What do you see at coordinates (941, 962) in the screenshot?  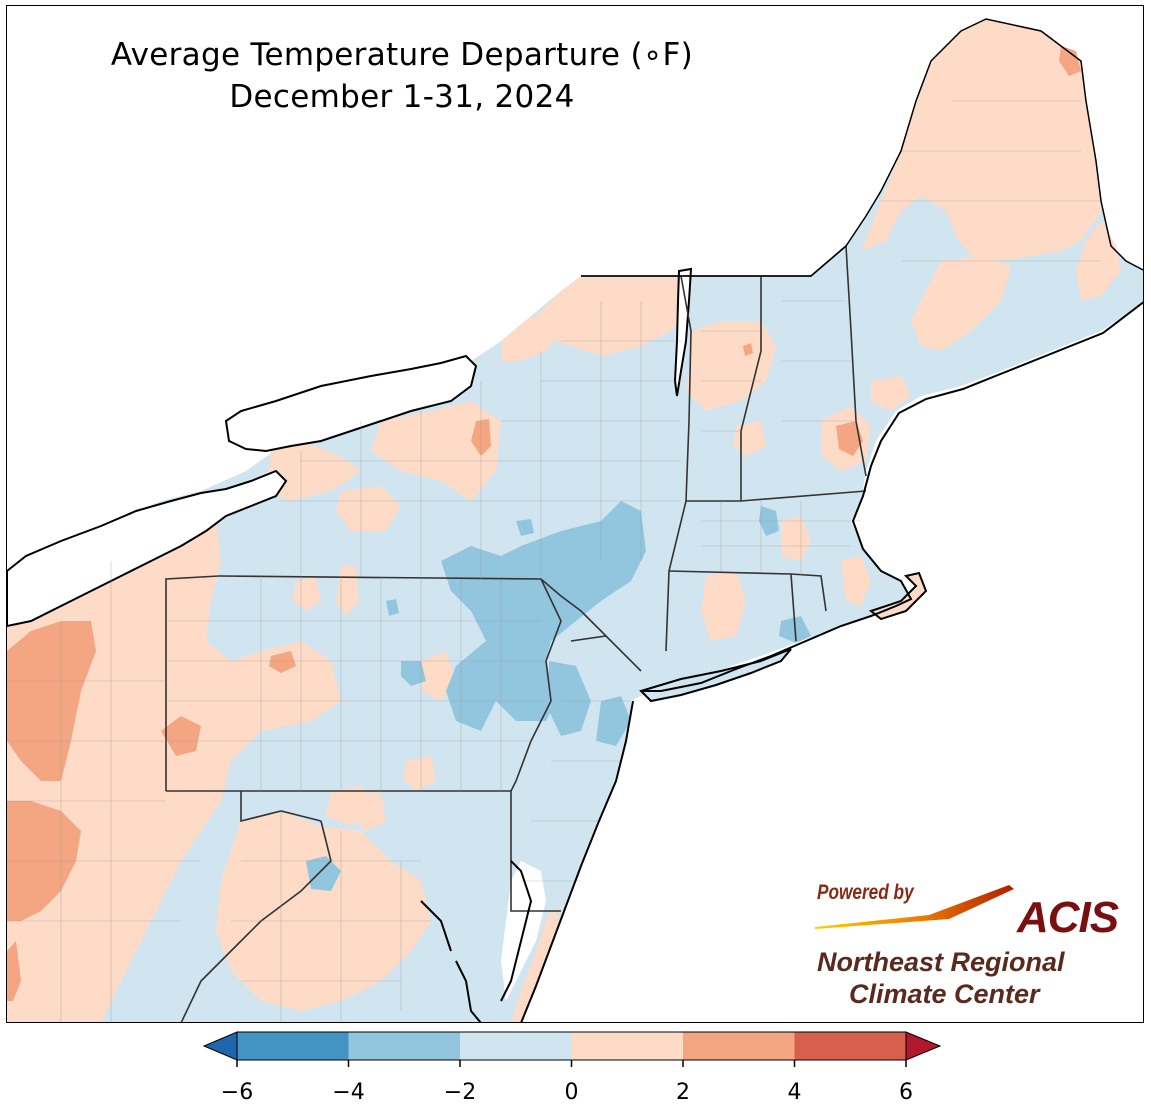 I see `logo-org-line1: Northeast Regional` at bounding box center [941, 962].